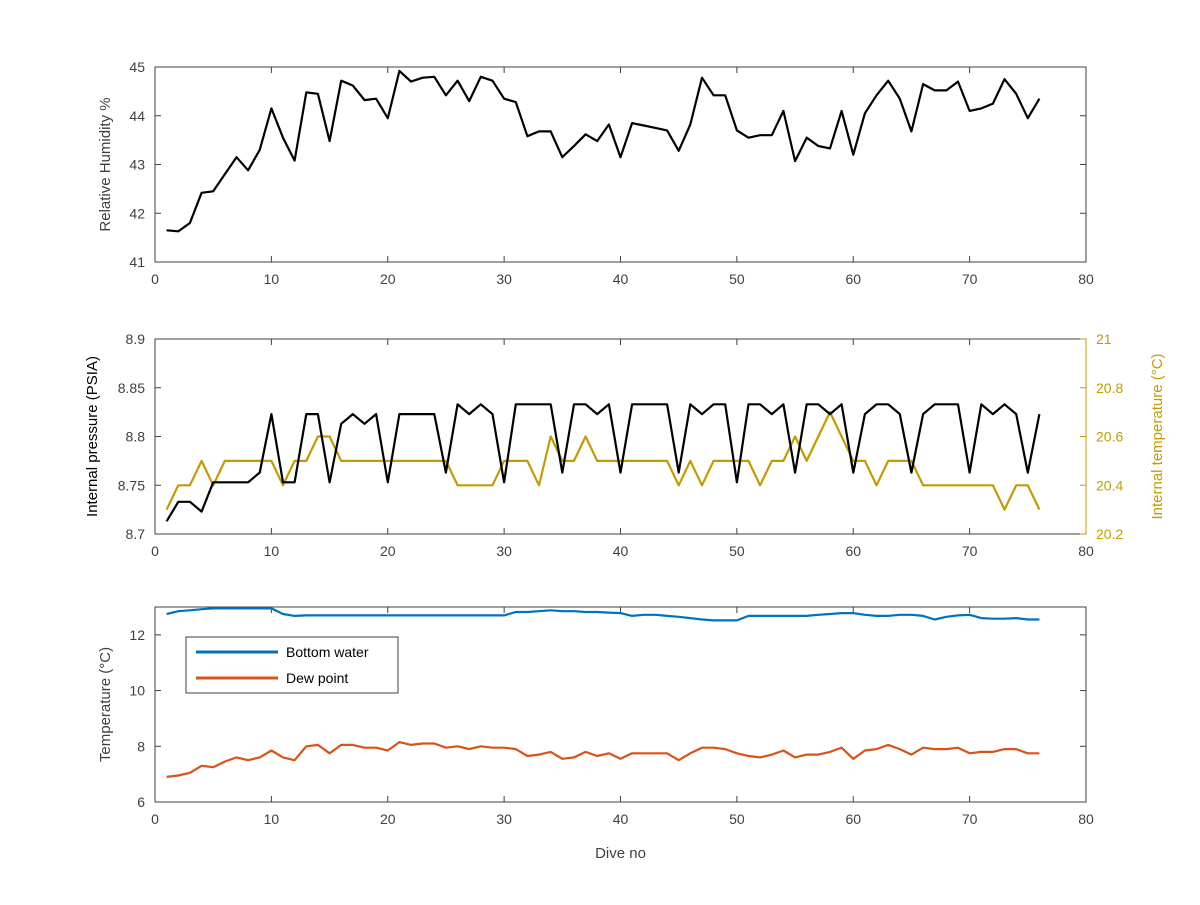 This screenshot has height=905, width=1200. Describe the element at coordinates (1109, 388) in the screenshot. I see `y2-tick-label: 20.8` at that location.